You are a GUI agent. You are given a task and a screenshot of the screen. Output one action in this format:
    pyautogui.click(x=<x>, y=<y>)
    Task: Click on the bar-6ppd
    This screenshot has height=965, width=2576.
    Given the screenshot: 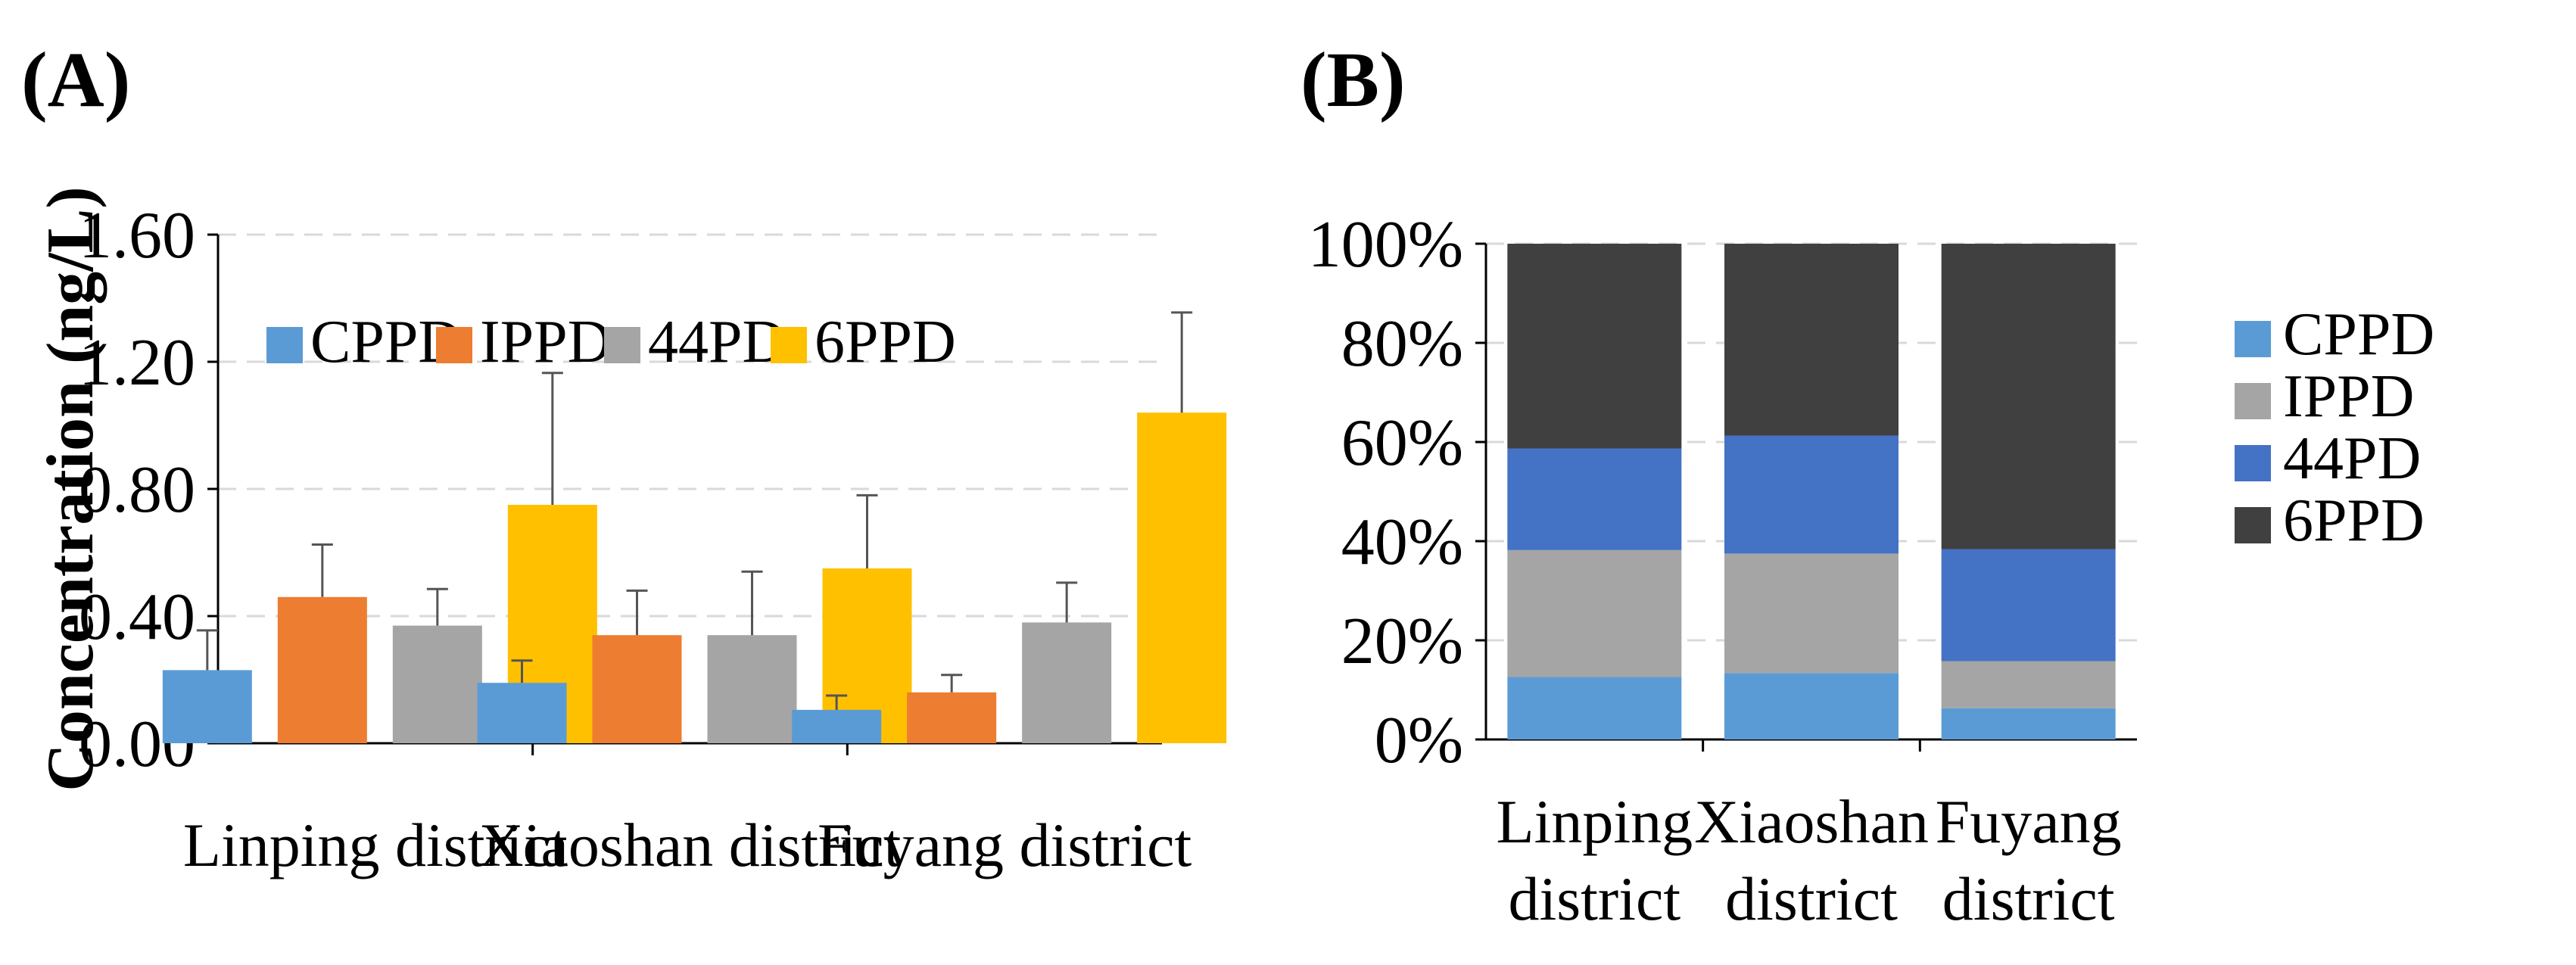 What is the action you would take?
    pyautogui.click(x=1182, y=577)
    